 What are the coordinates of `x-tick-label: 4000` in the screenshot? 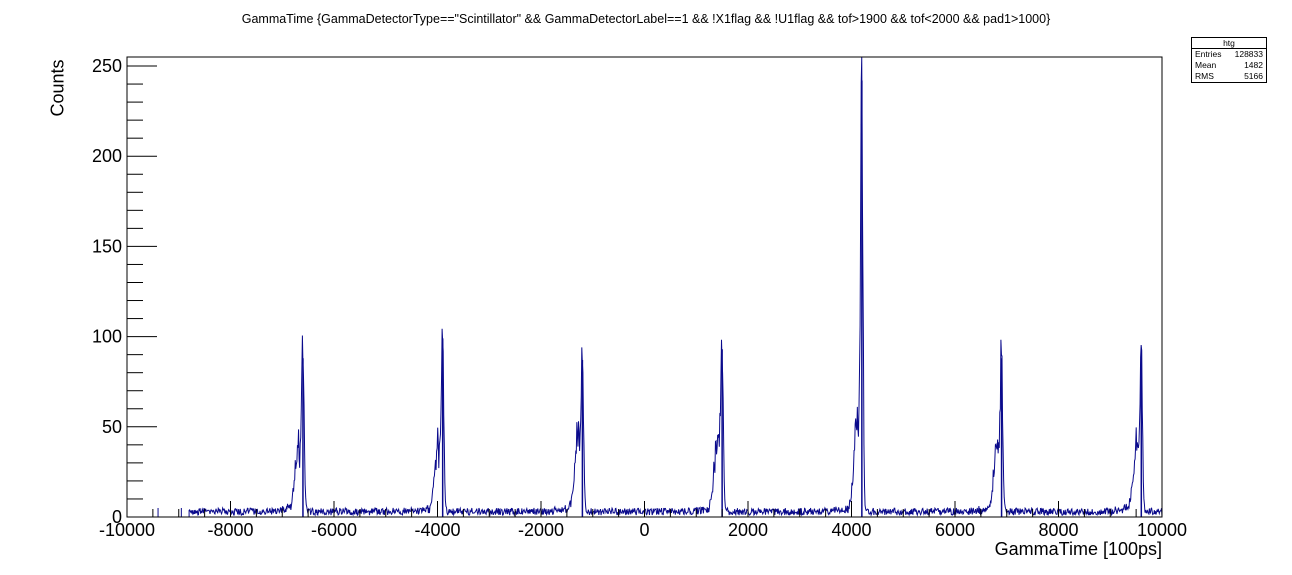 It's located at (851, 530).